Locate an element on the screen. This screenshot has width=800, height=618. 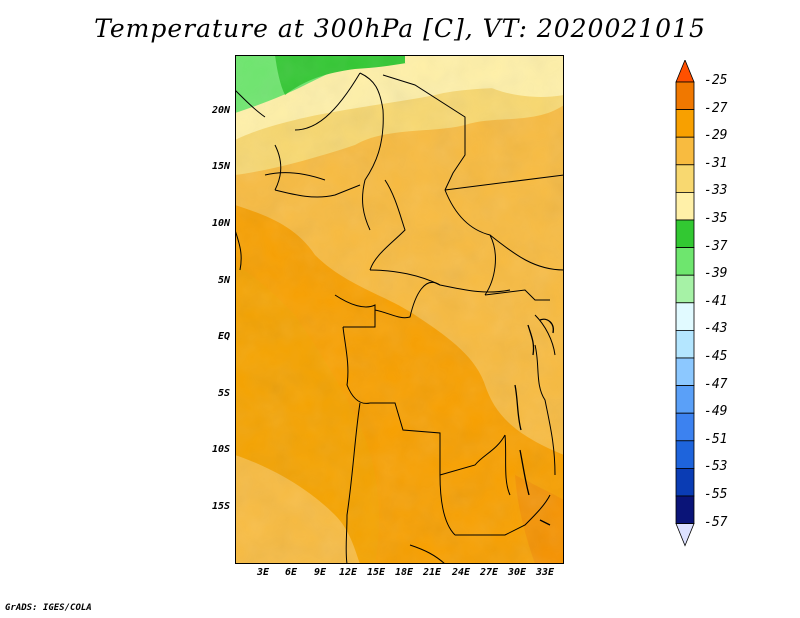
colorbar-label: -31 is located at coordinates (716, 163).